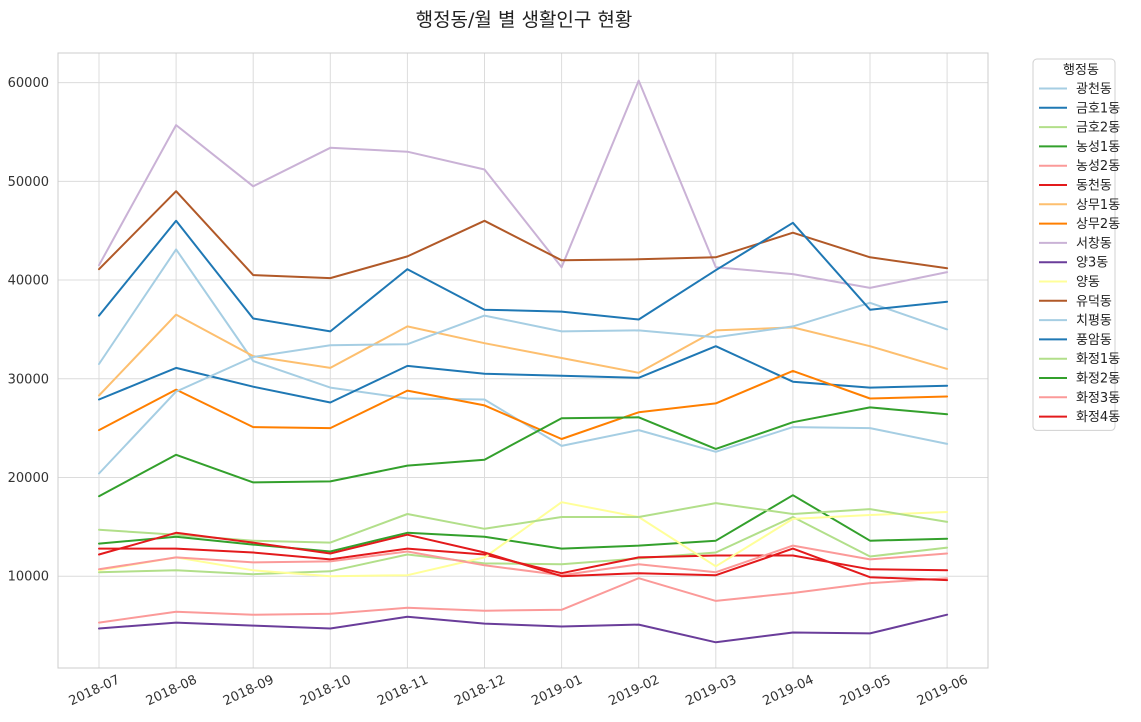  I want to click on legend-entry: 화정4동, so click(1098, 417).